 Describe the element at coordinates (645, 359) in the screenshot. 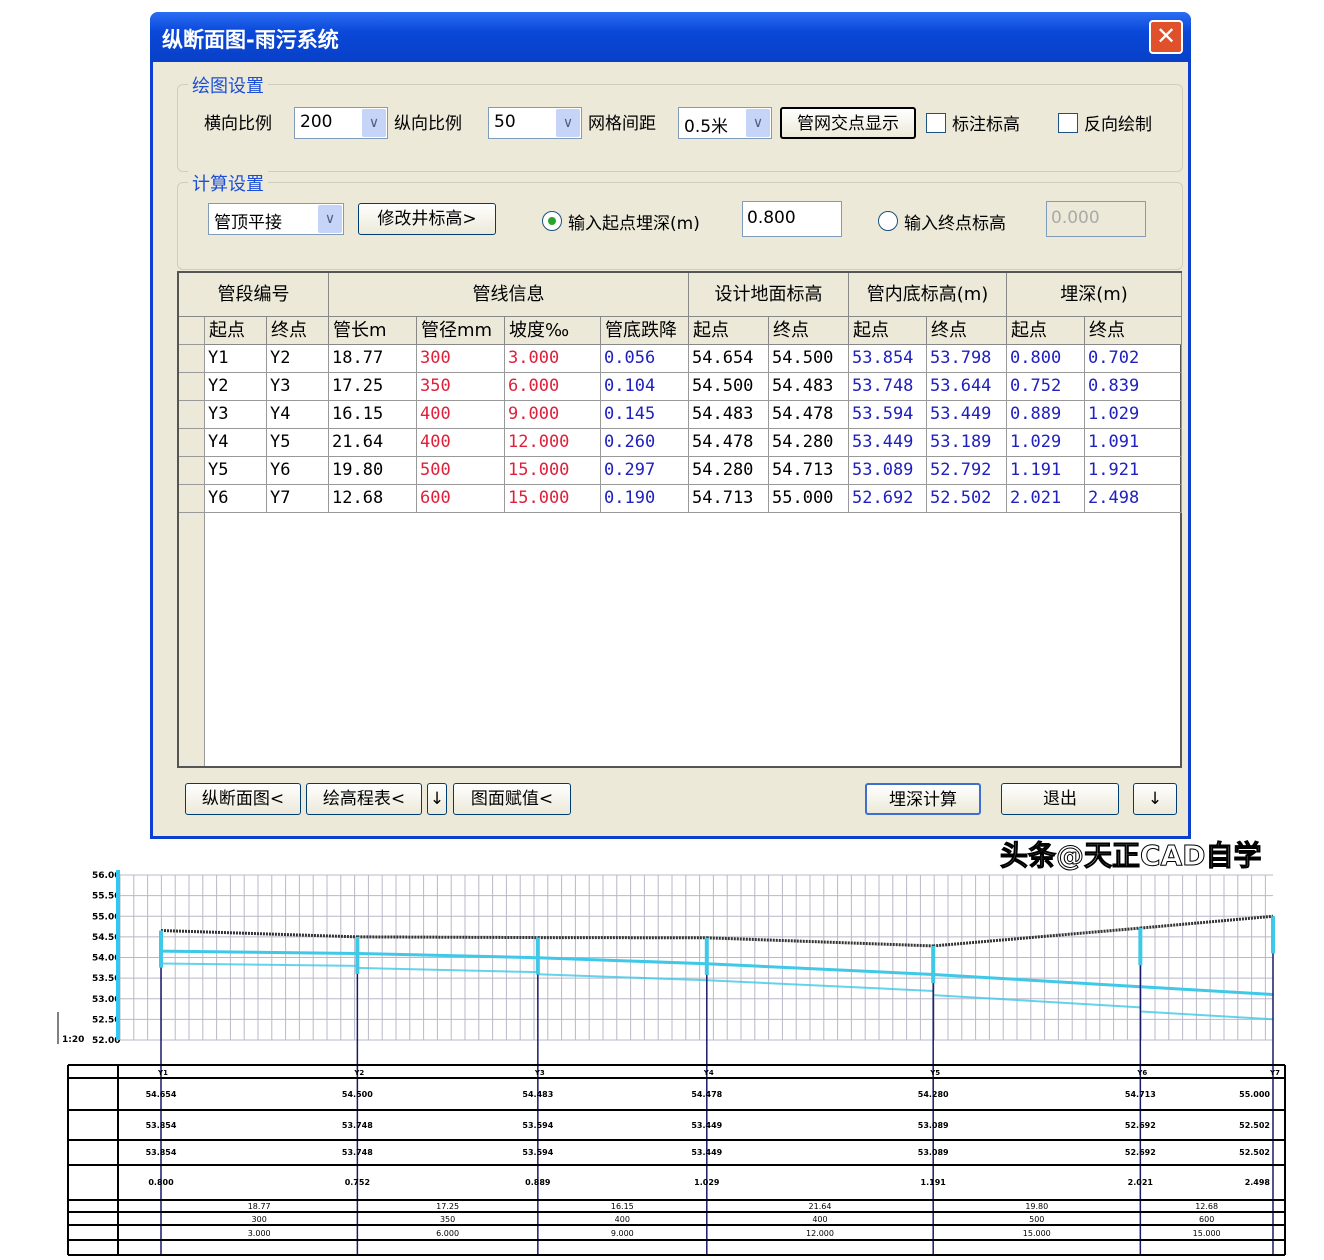

I see `table-cell: 0.056` at that location.